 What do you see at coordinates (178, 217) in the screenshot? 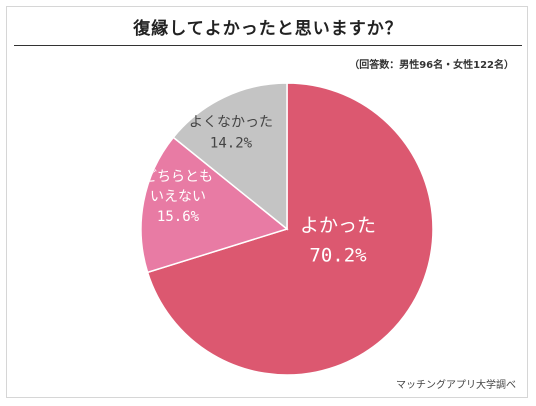
I see `slice-dochiratomo-value: 15.6%` at bounding box center [178, 217].